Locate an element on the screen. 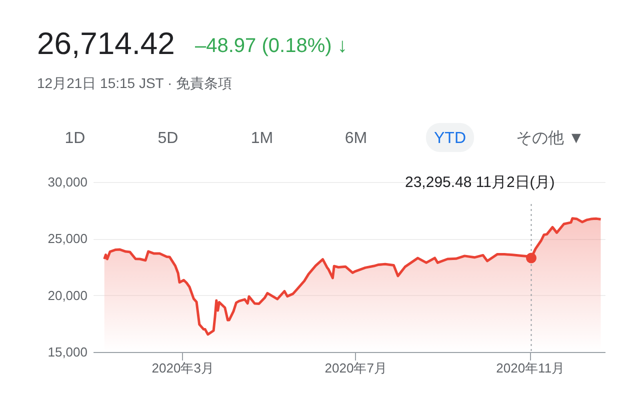  text: その他 ▼ is located at coordinates (550, 138).